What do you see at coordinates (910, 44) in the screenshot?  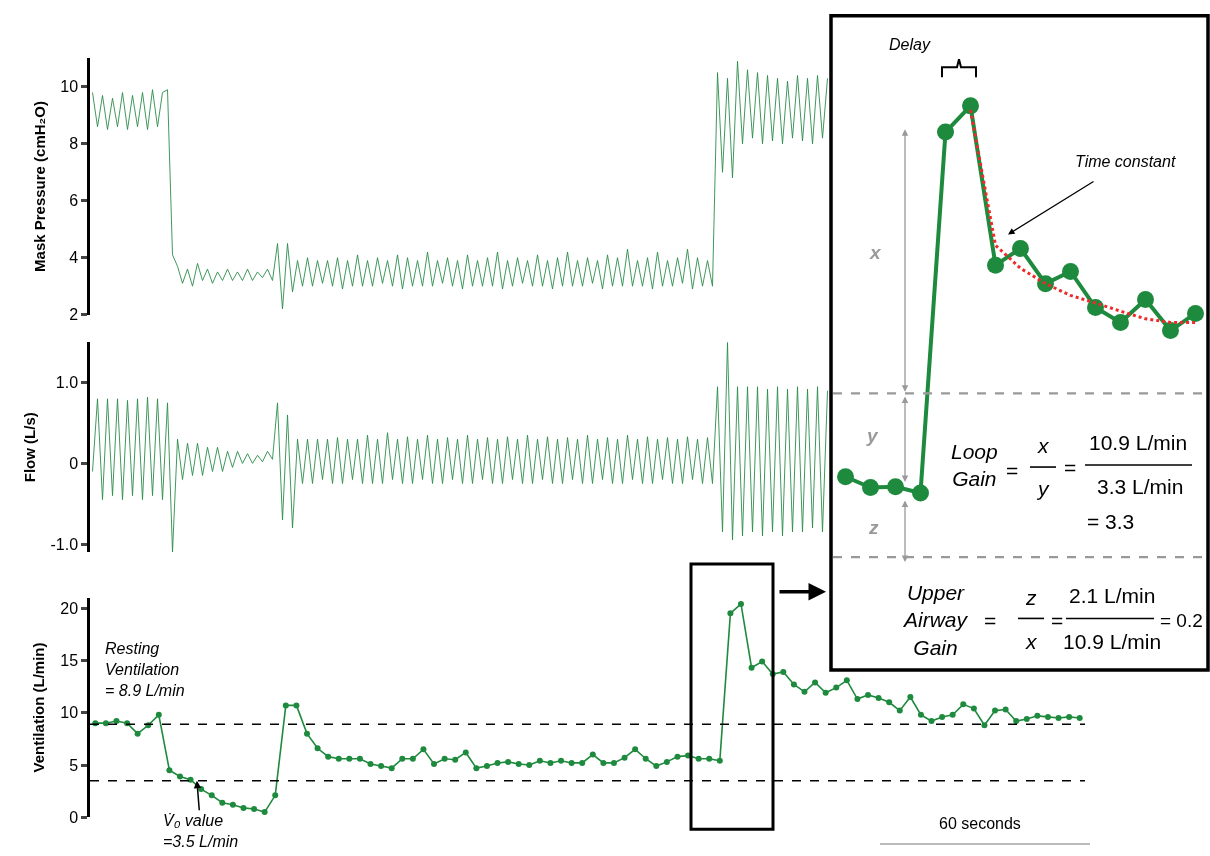 I see `text: Delay` at bounding box center [910, 44].